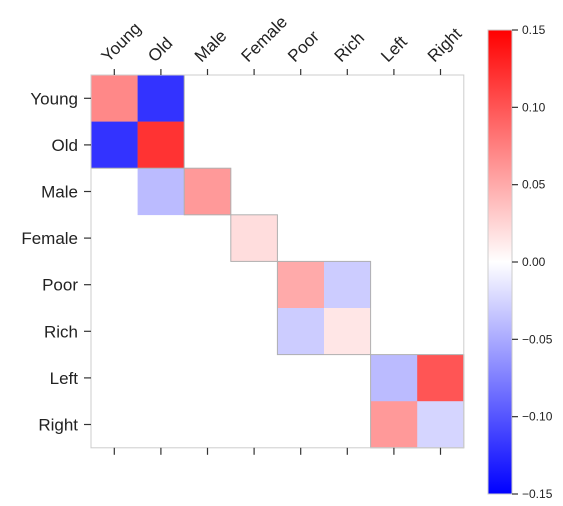  I want to click on y-tick-label: Right, so click(58, 425).